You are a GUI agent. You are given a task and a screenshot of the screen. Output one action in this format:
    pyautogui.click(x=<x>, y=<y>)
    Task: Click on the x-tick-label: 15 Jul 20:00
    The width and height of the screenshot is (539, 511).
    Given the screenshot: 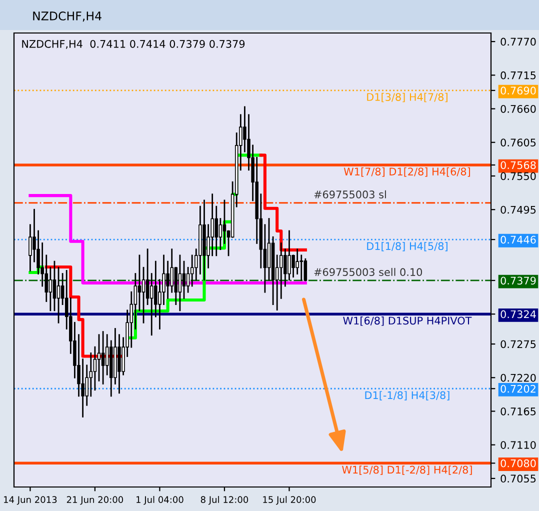 What is the action you would take?
    pyautogui.click(x=289, y=500)
    